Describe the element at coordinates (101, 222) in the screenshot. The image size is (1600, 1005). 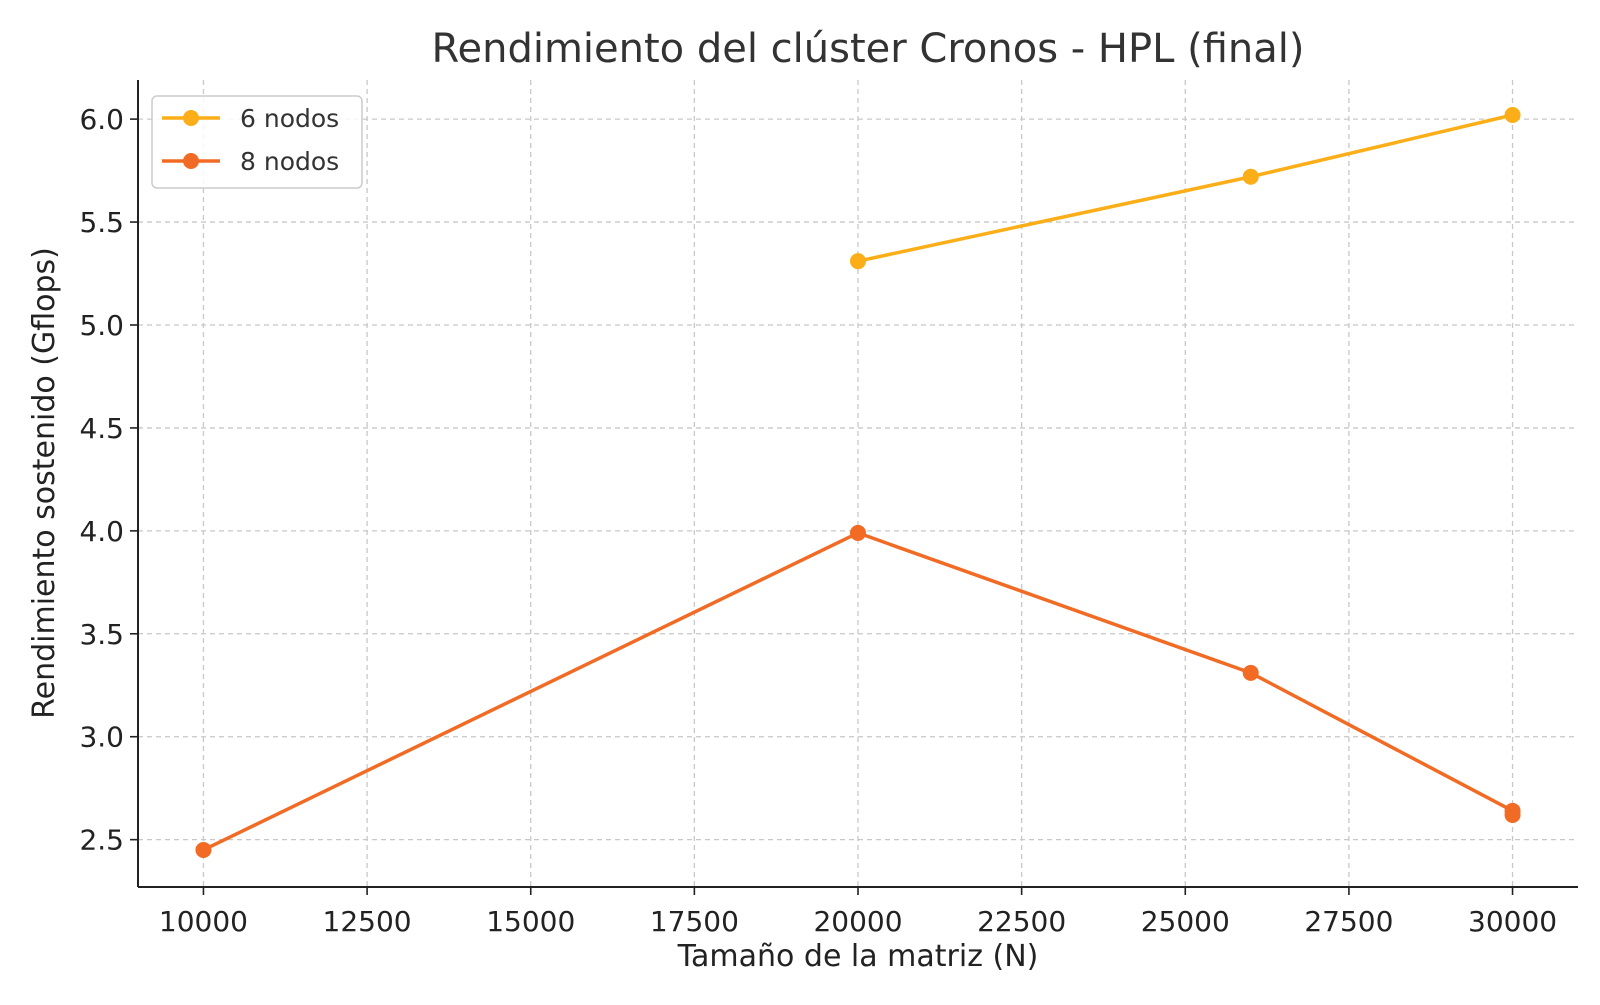
I see `y-tick-label: 5.5` at that location.